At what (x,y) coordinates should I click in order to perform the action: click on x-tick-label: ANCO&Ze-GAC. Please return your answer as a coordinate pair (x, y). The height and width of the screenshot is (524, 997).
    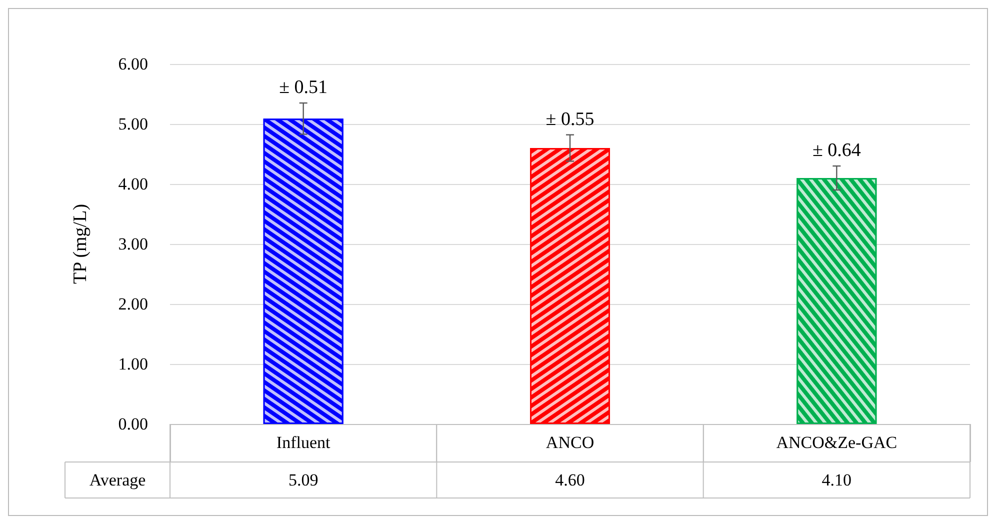
    Looking at the image, I should click on (837, 442).